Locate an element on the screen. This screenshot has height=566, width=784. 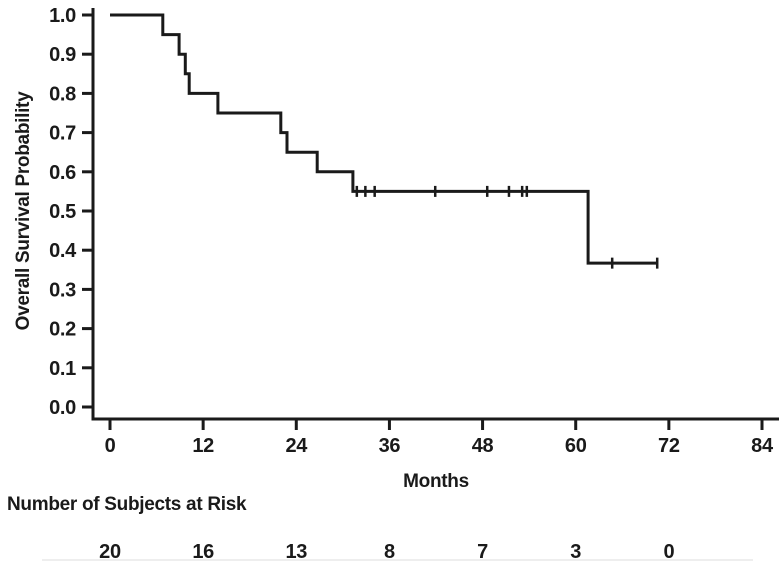
x-tick-label: 36 is located at coordinates (390, 446).